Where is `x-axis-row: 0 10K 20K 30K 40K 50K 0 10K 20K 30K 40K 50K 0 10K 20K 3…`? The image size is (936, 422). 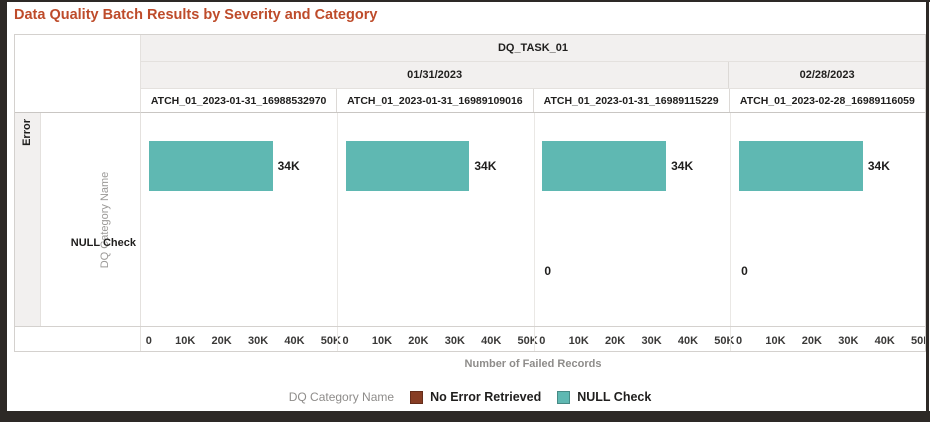 x-axis-row: 0 10K 20K 30K 40K 50K 0 10K 20K 30K 40K 50K 0 10K 20K 3… is located at coordinates (470, 338).